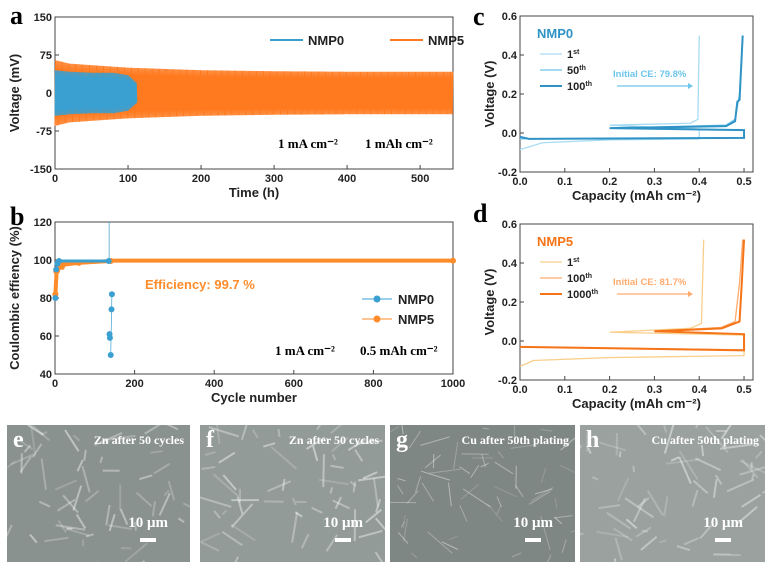  Describe the element at coordinates (16, 15) in the screenshot. I see `panel-letter: a` at that location.